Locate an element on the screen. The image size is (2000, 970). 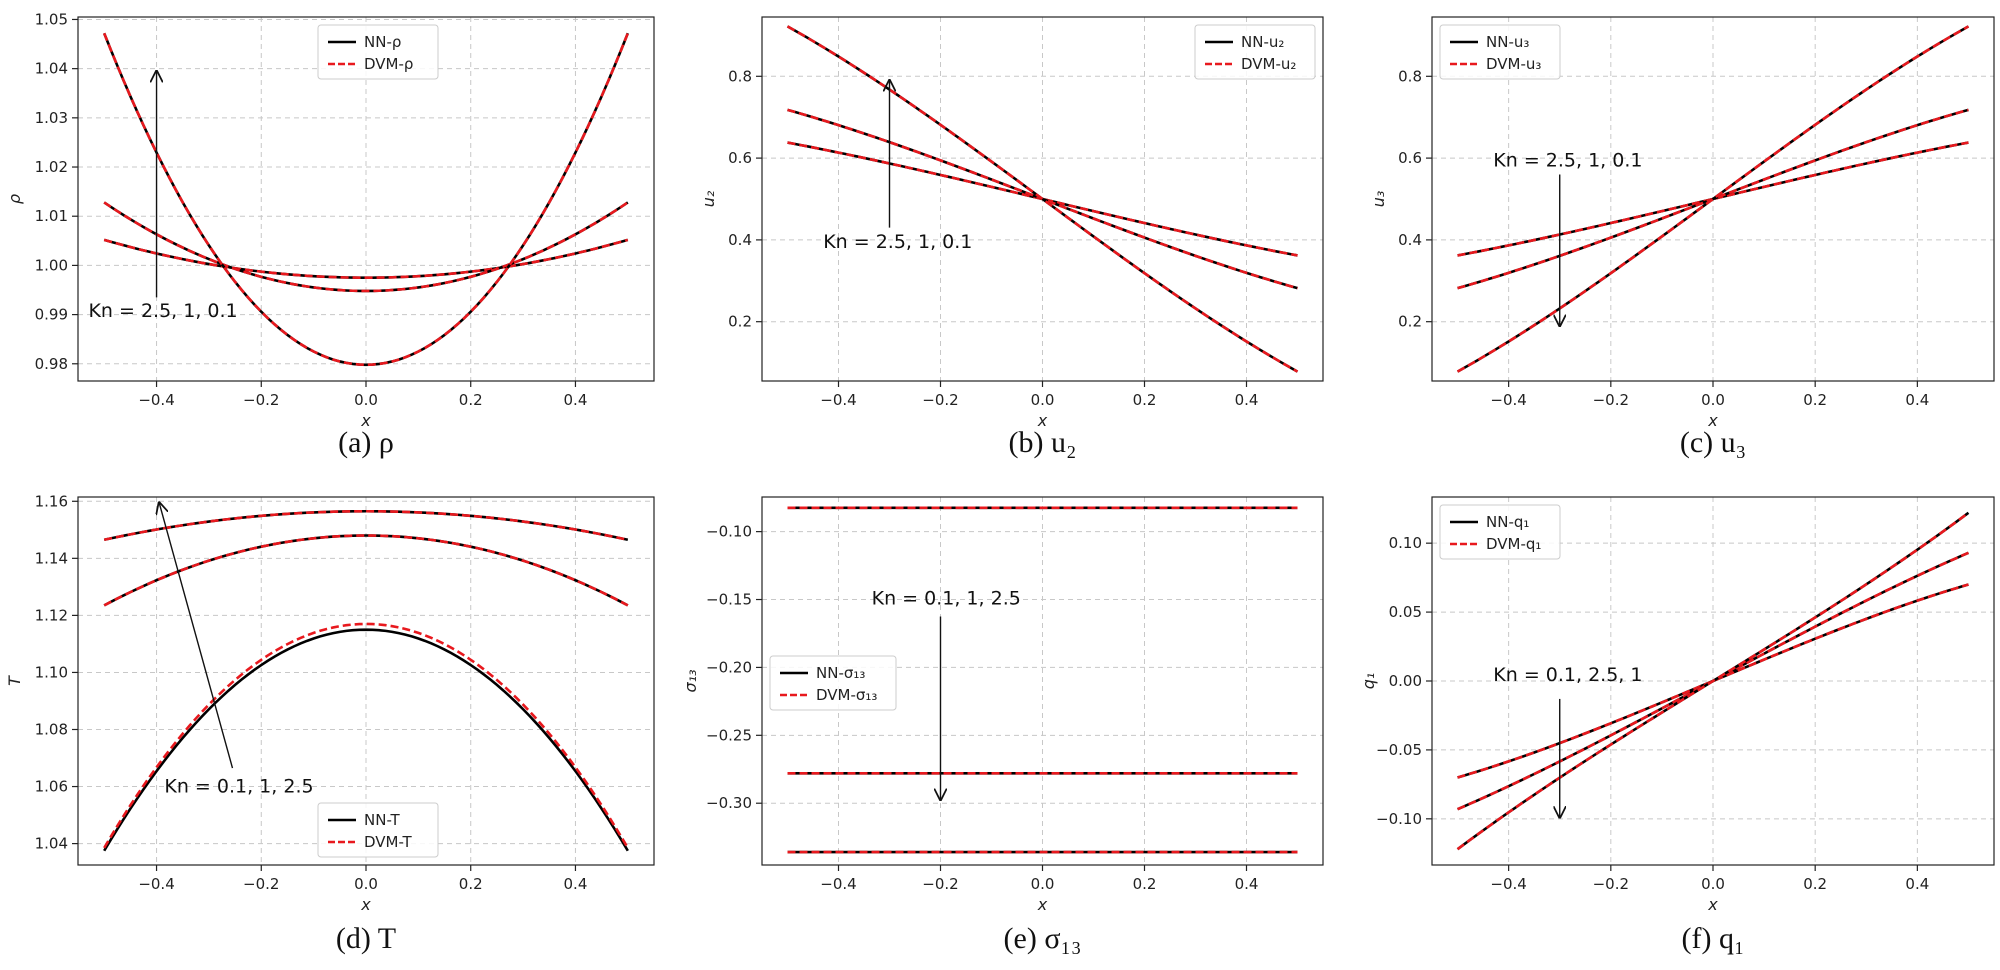
legend: NN-u₂ DVM-u₂ is located at coordinates (1255, 52).